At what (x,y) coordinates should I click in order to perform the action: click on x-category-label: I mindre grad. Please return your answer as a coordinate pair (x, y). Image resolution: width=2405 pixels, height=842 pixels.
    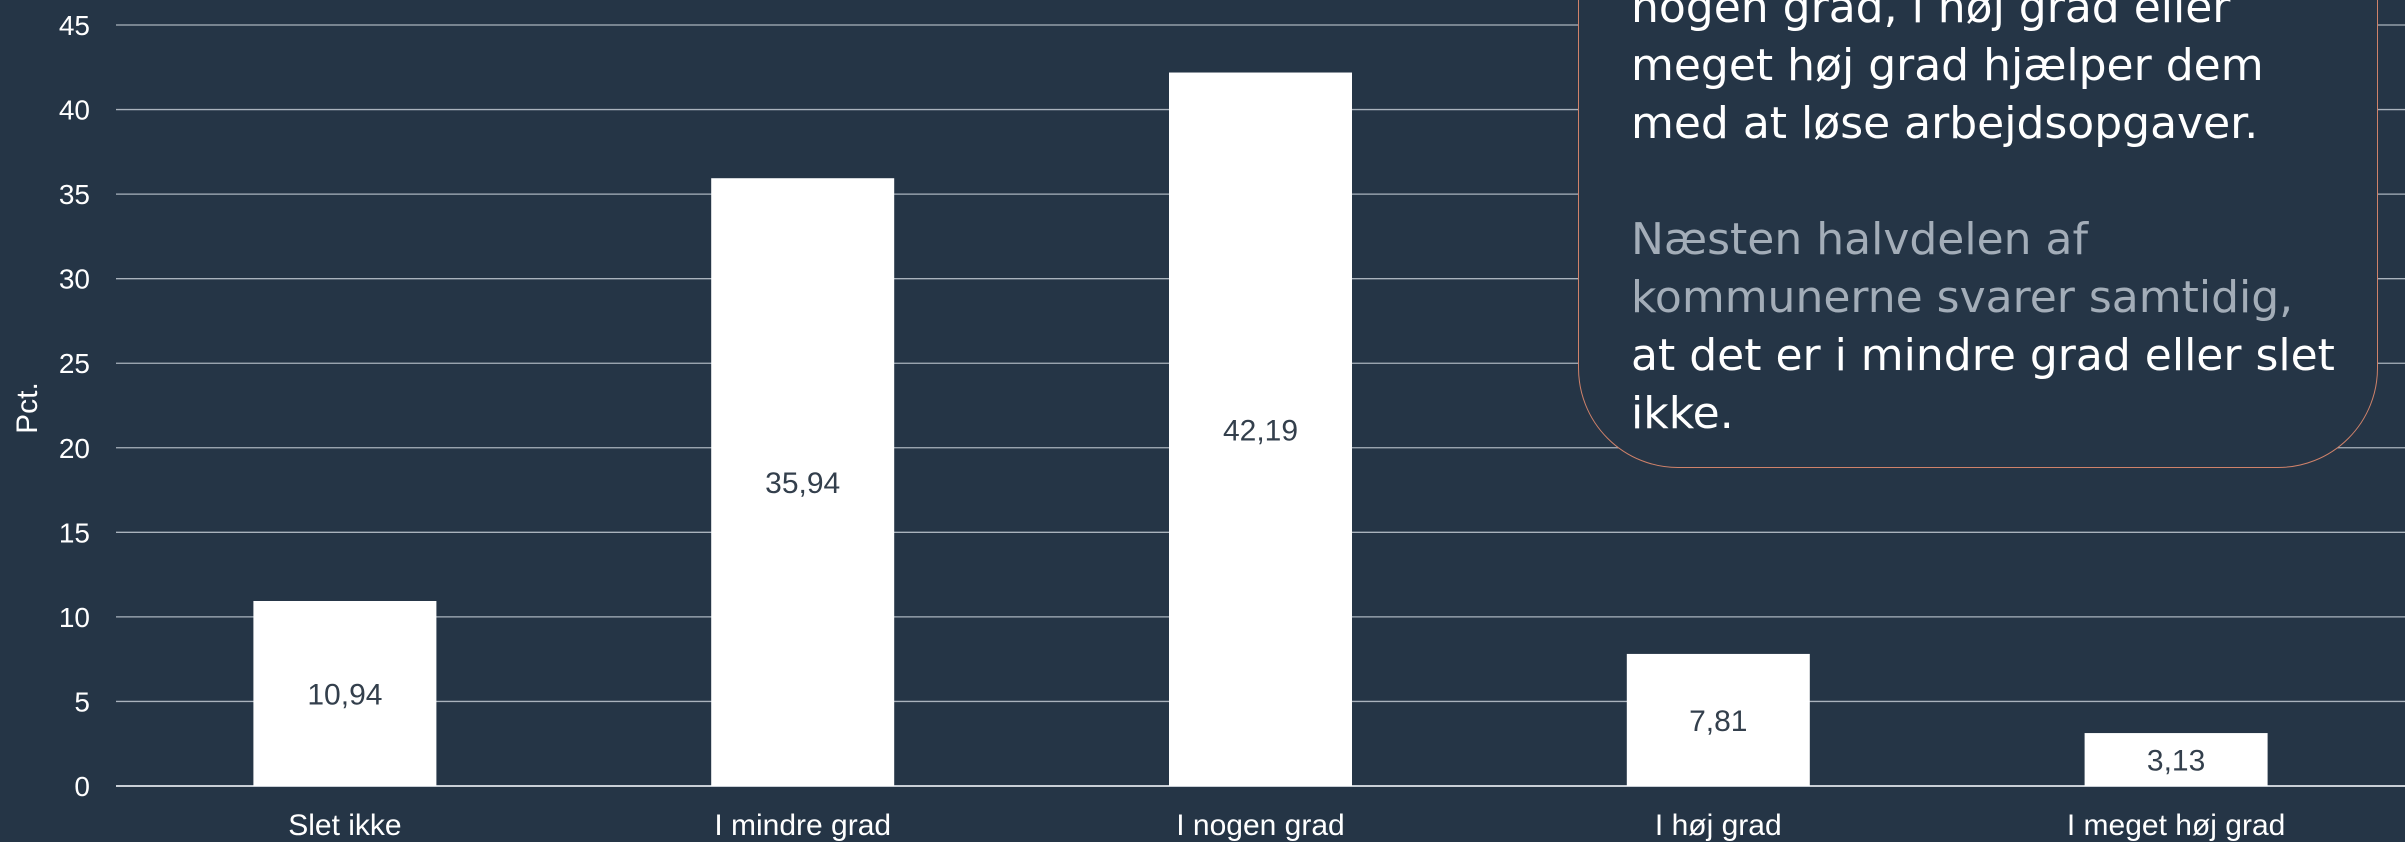
    Looking at the image, I should click on (802, 825).